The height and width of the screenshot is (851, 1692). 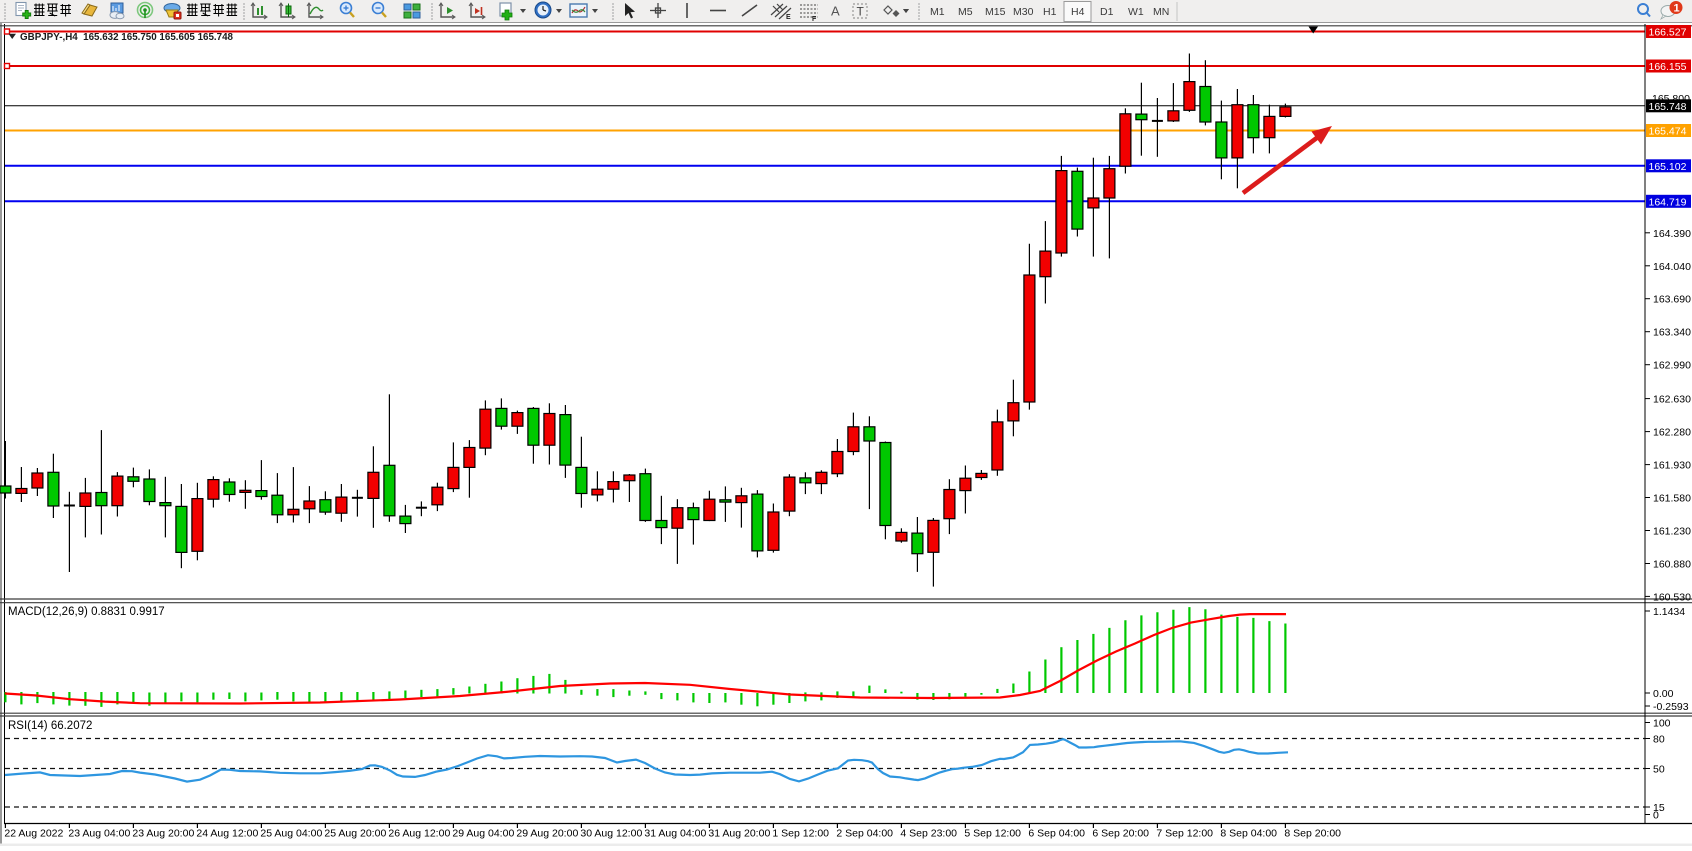 What do you see at coordinates (1312, 834) in the screenshot?
I see `svg-text: 8 Sep 20:00` at bounding box center [1312, 834].